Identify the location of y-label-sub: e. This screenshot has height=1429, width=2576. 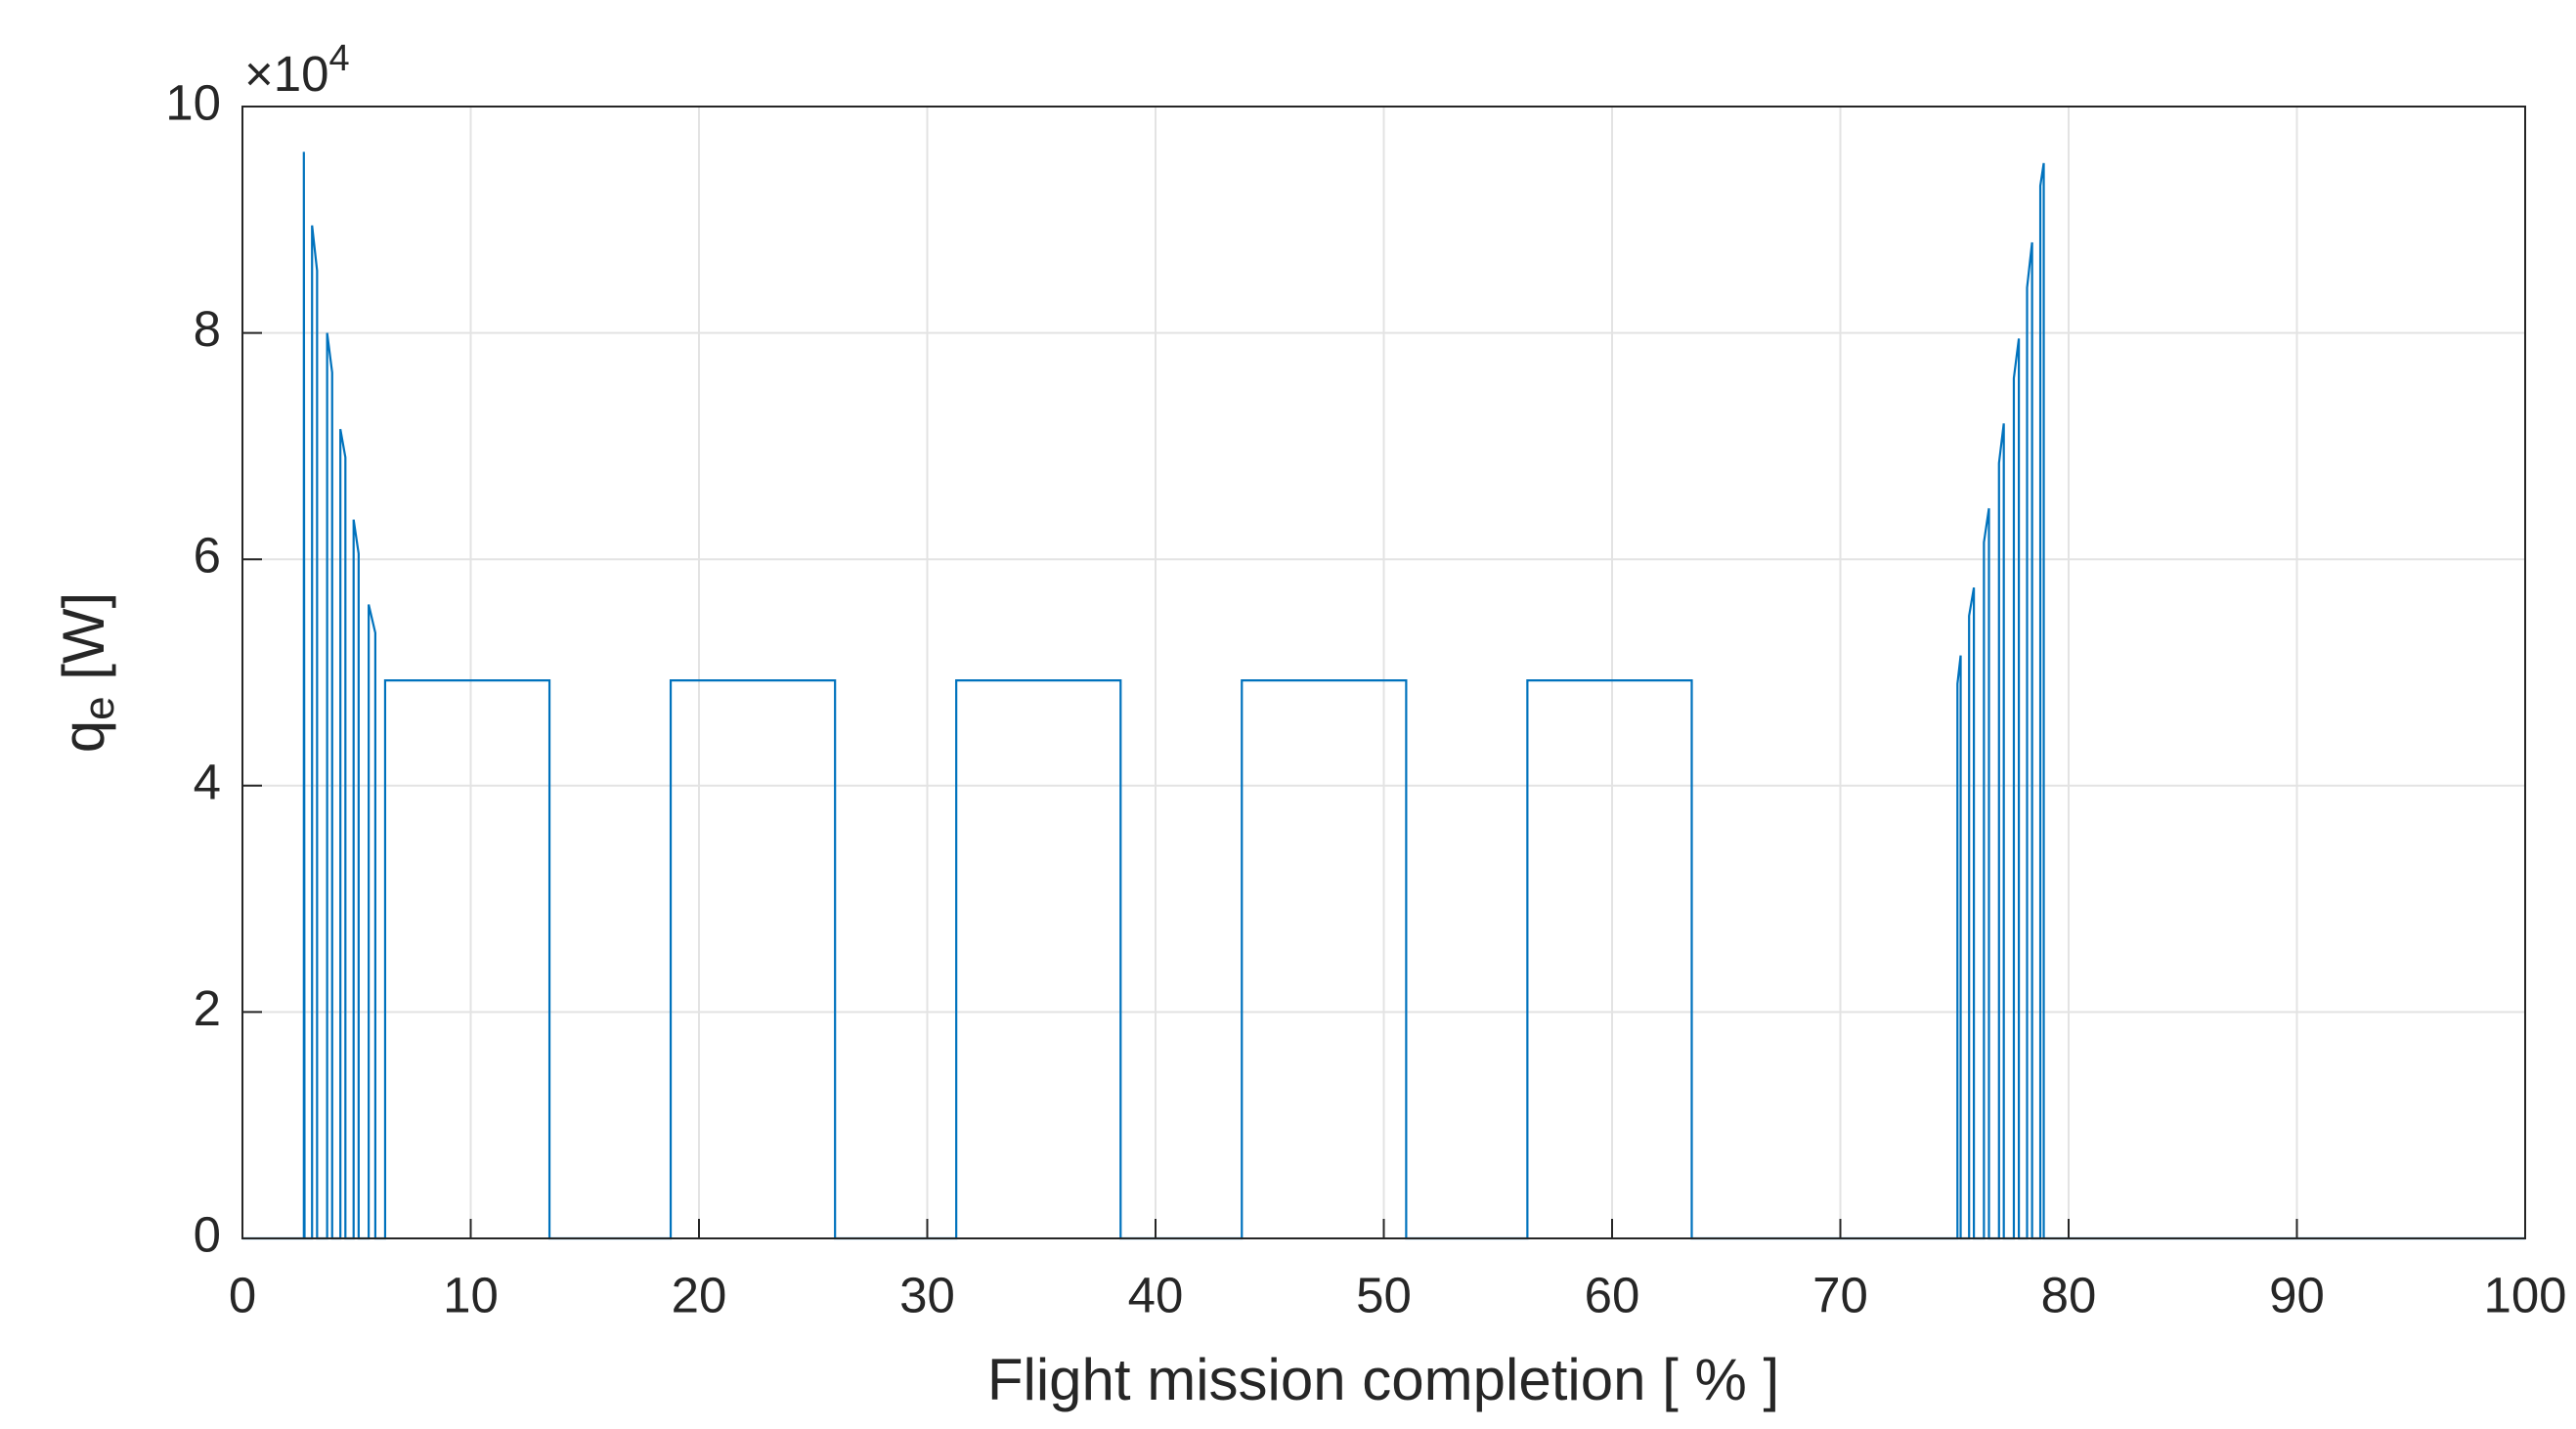
(99, 707).